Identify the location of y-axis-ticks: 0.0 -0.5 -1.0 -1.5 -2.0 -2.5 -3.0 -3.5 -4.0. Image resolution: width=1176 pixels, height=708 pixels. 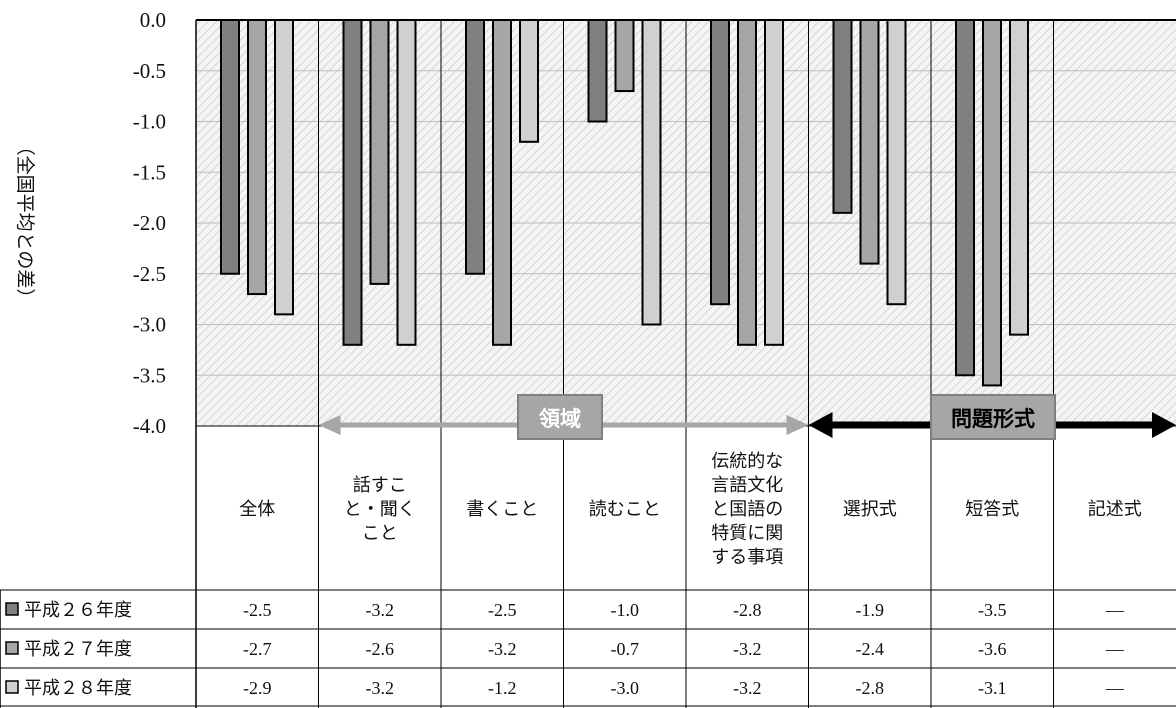
(149, 223).